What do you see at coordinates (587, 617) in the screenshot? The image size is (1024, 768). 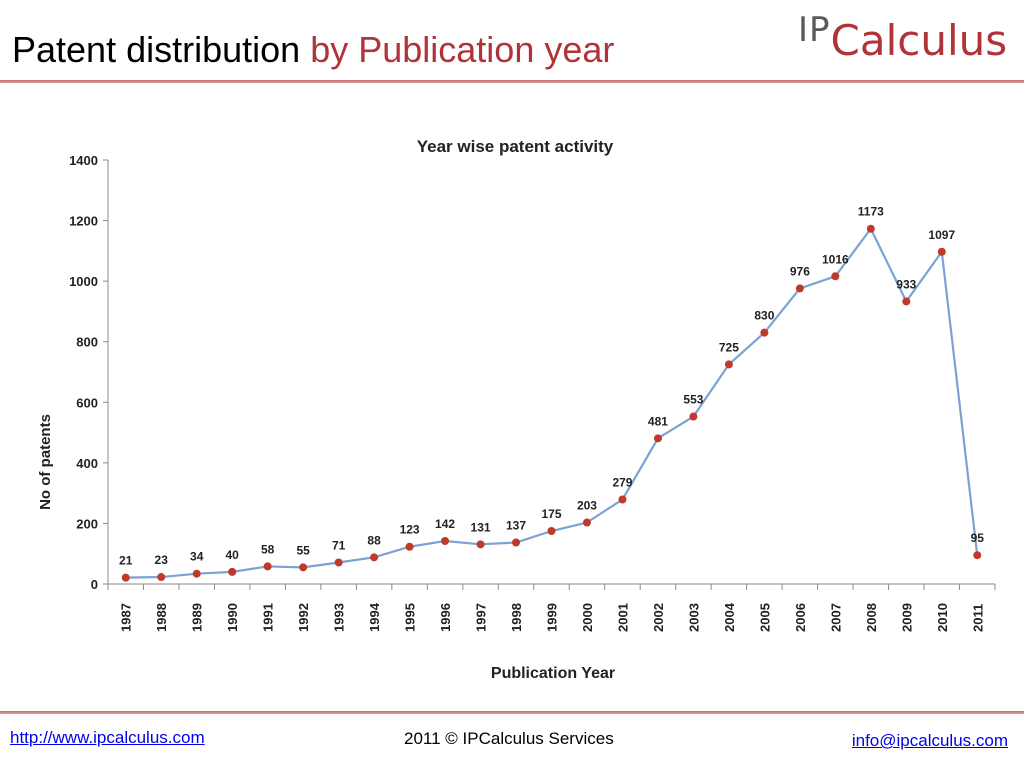 I see `x-tick-label: 2000` at bounding box center [587, 617].